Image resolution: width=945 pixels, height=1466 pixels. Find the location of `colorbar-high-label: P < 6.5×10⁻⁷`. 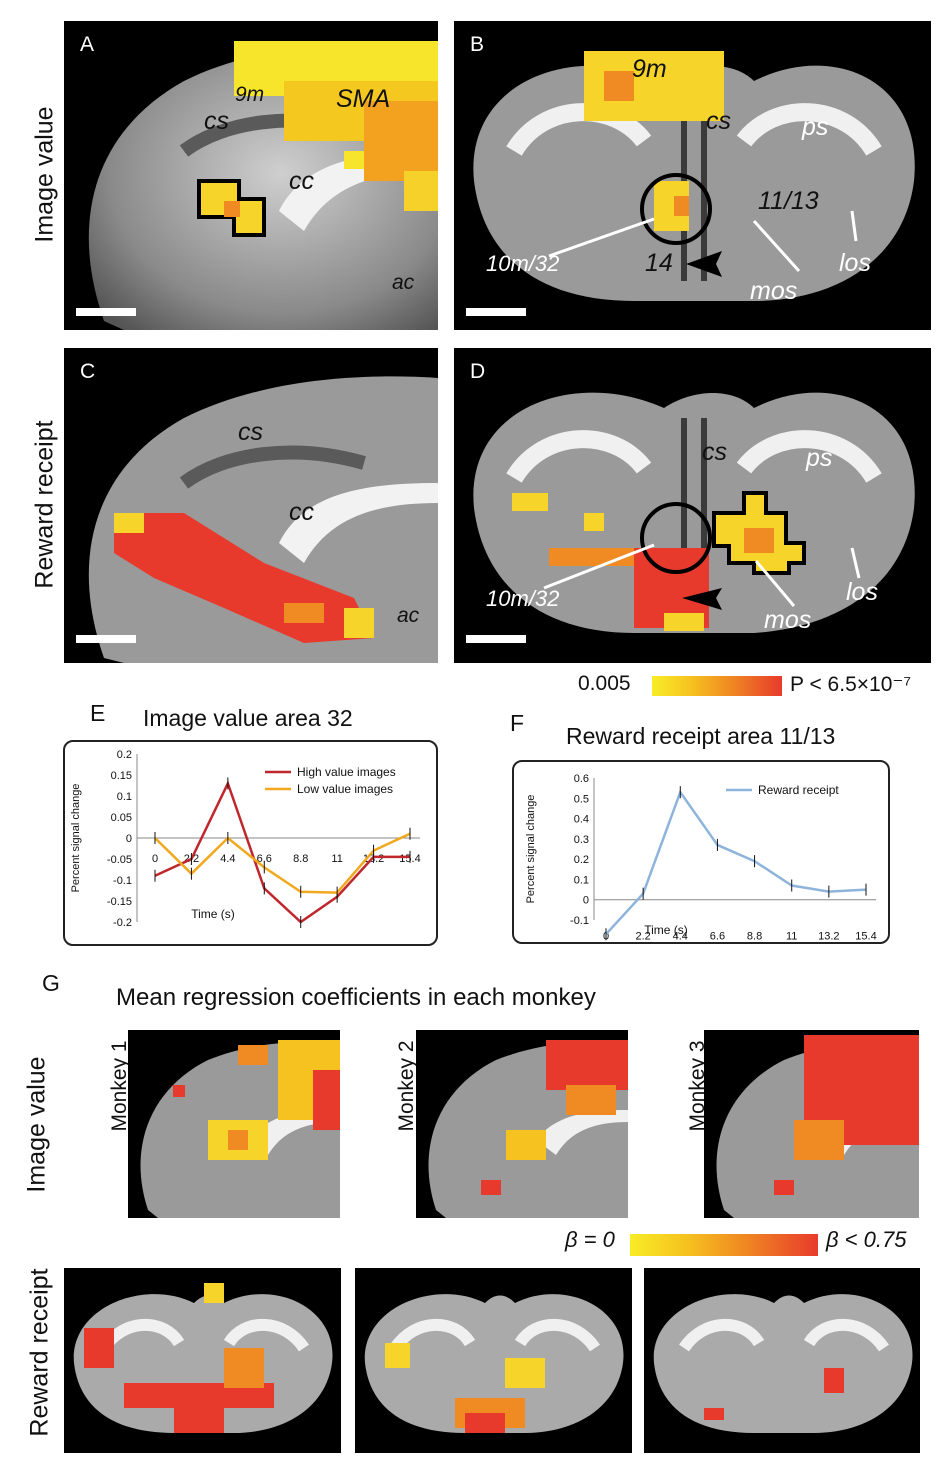

colorbar-high-label: P < 6.5×10⁻⁷ is located at coordinates (851, 684).